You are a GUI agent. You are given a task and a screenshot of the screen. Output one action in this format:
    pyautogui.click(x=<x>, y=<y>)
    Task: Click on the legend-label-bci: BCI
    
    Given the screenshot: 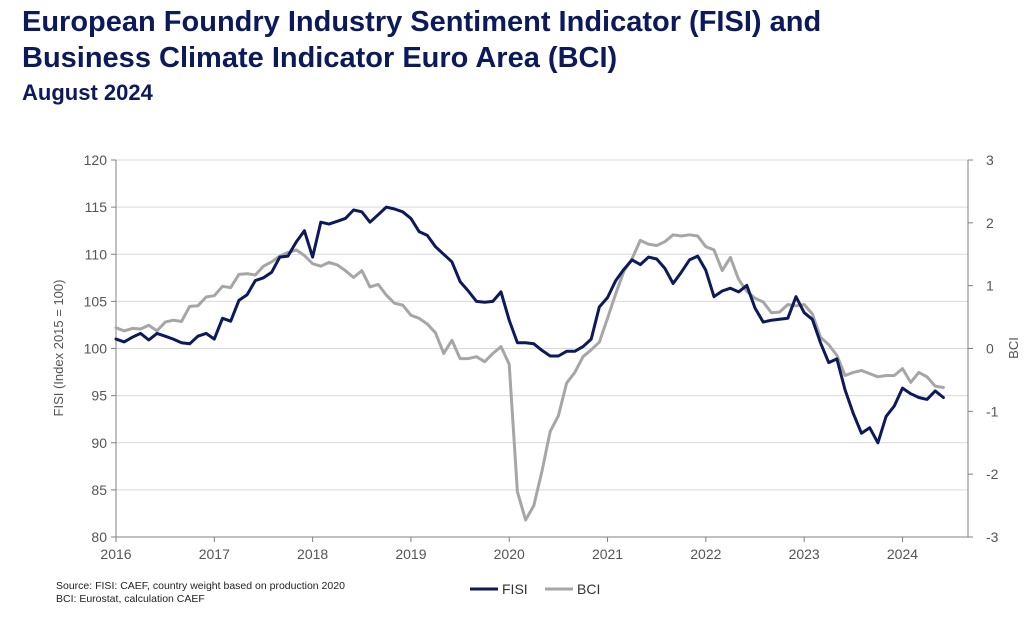 What is the action you would take?
    pyautogui.click(x=588, y=589)
    